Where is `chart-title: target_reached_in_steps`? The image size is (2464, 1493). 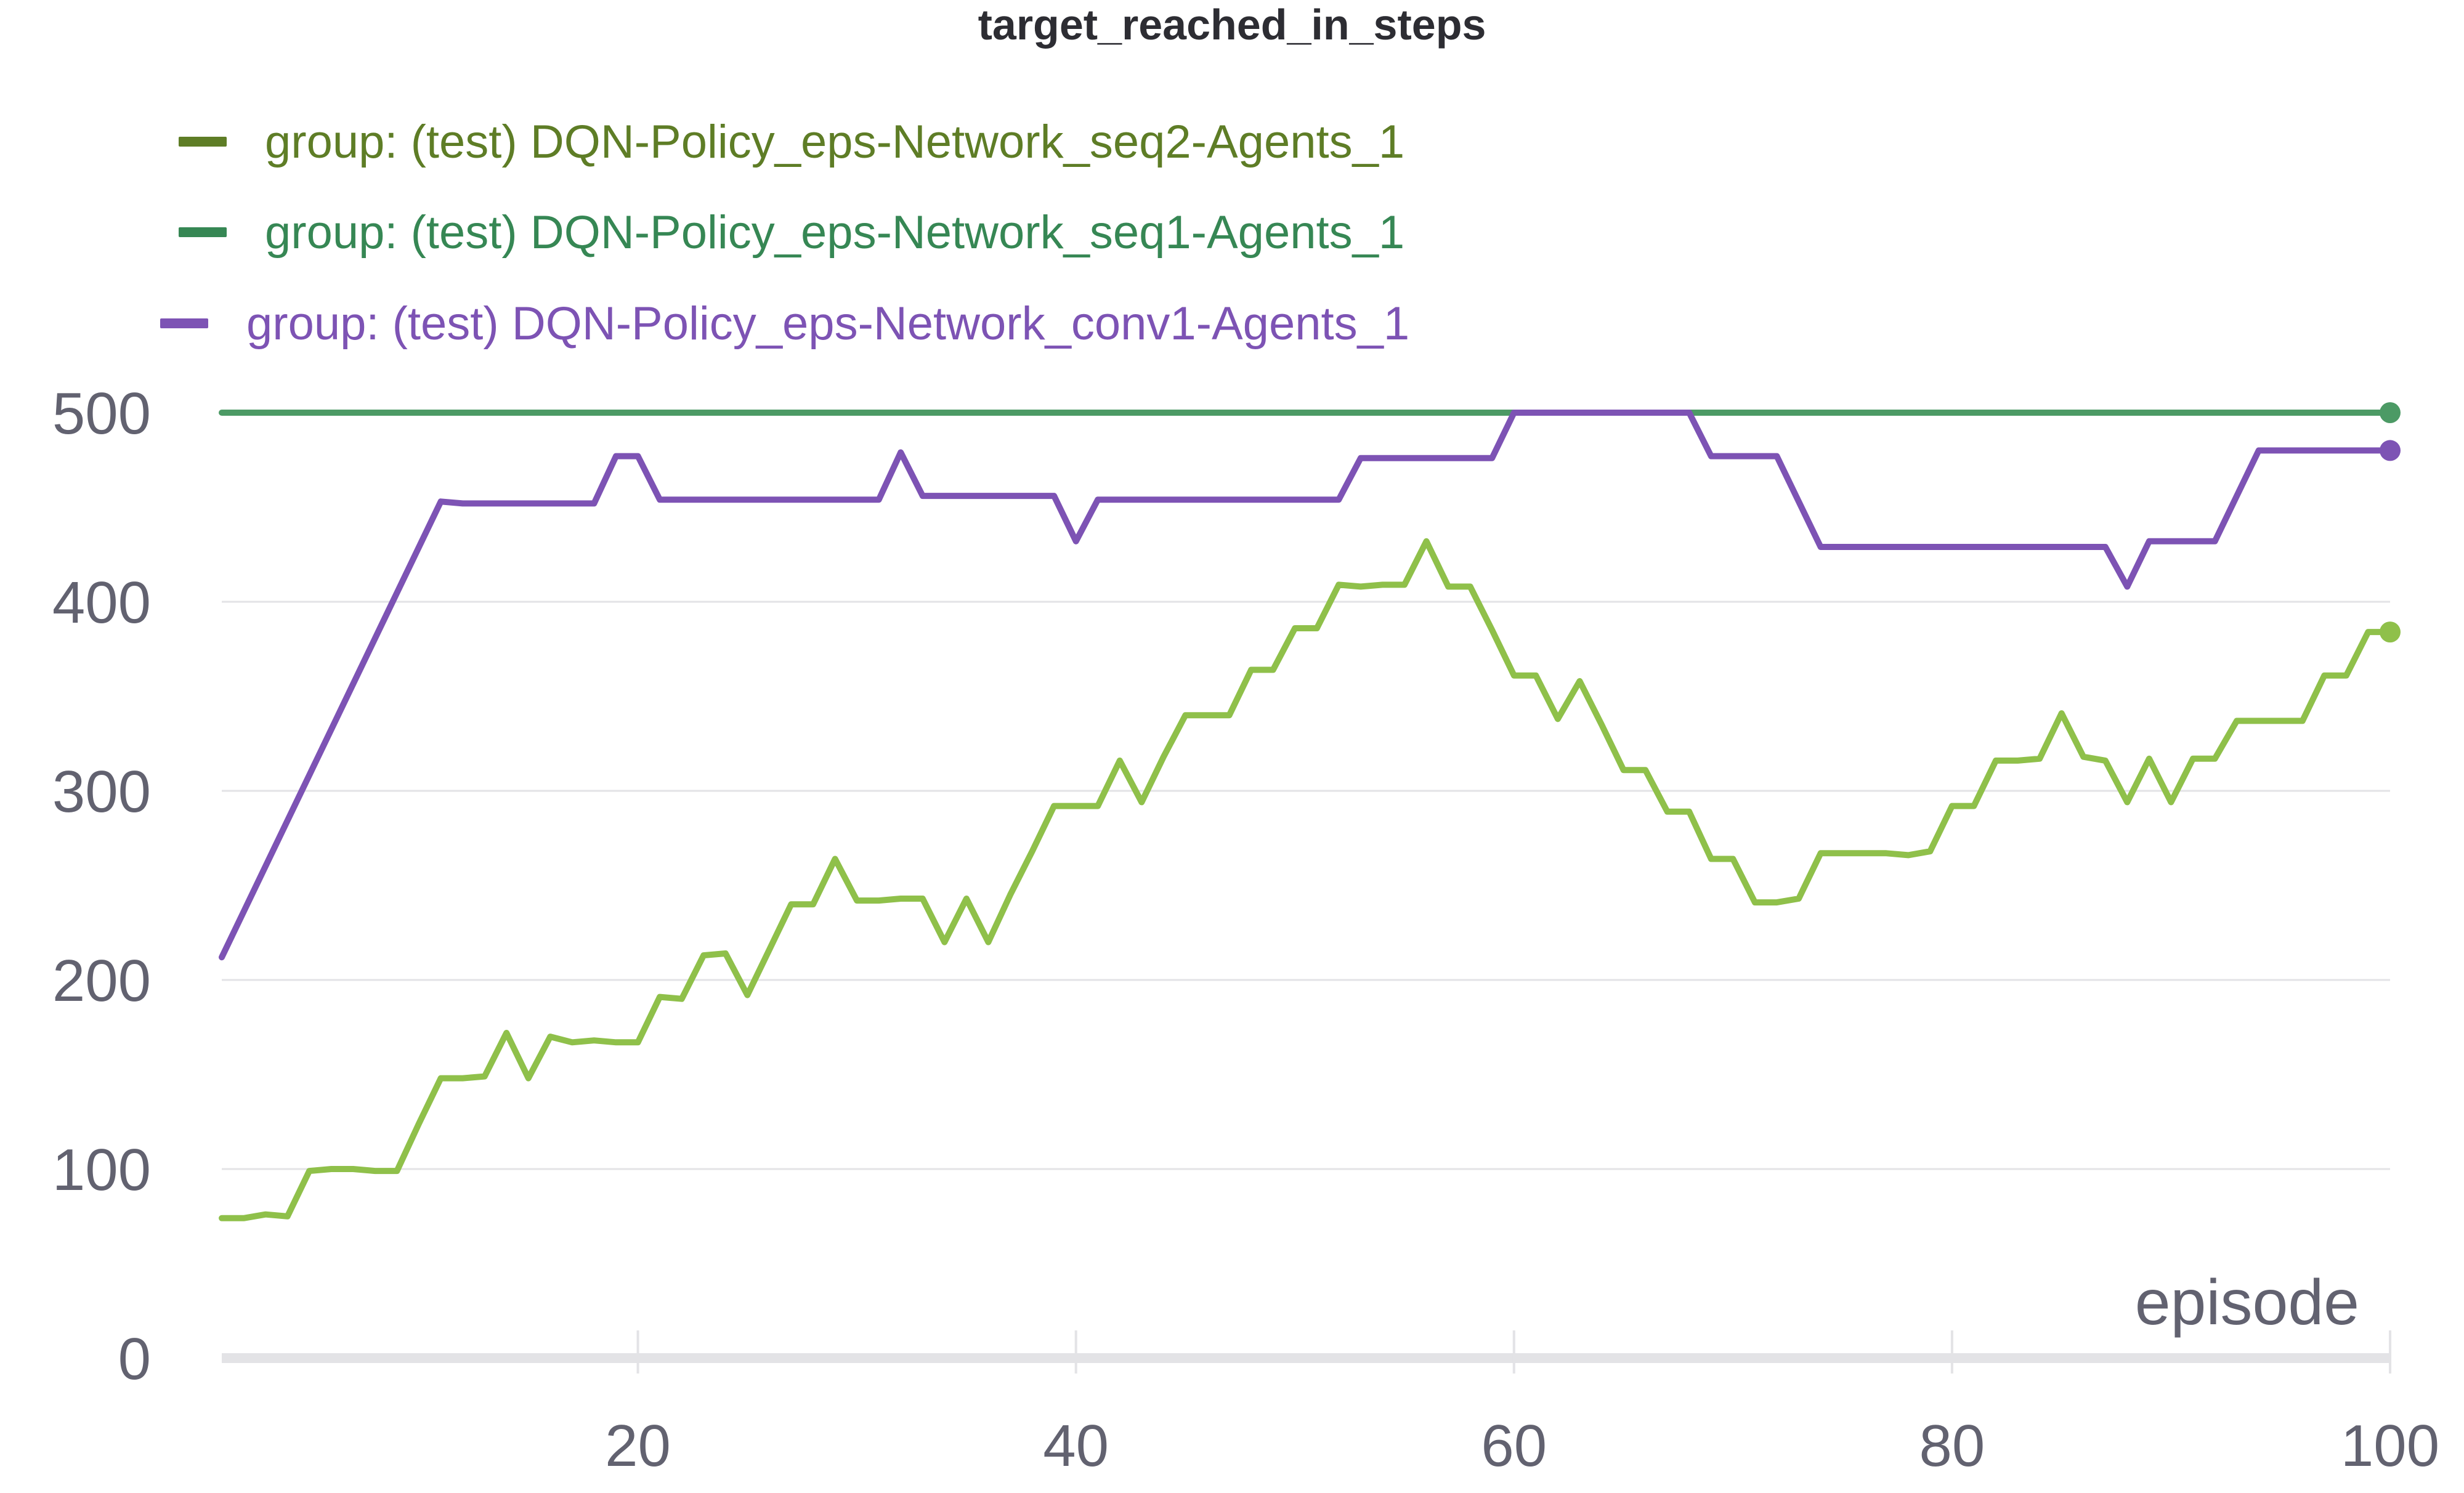 chart-title: target_reached_in_steps is located at coordinates (1232, 25).